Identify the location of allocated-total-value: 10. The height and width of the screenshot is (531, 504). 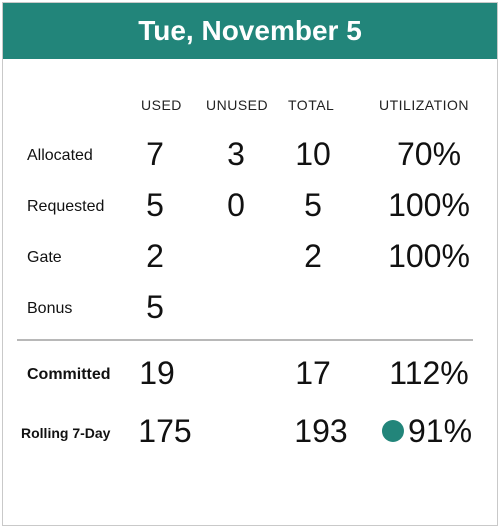
(313, 154).